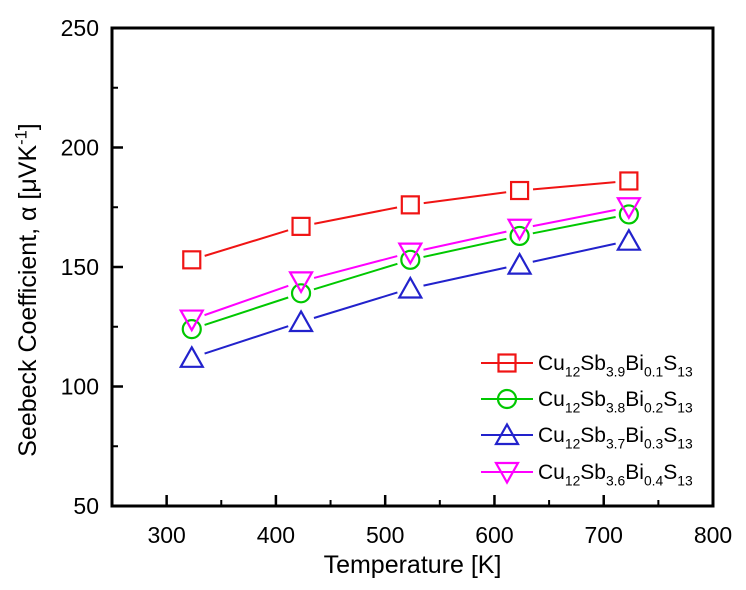 The width and height of the screenshot is (746, 590). What do you see at coordinates (507, 473) in the screenshot?
I see `legend-marker-triangle-down` at bounding box center [507, 473].